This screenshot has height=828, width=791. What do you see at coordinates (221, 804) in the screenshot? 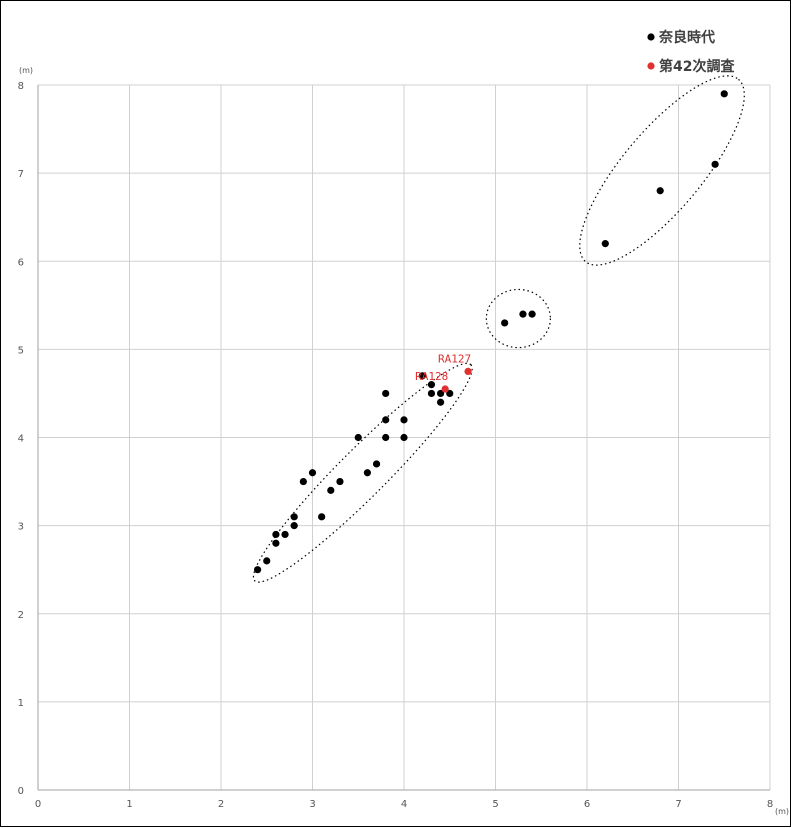
I see `x-tick-label: 2` at bounding box center [221, 804].